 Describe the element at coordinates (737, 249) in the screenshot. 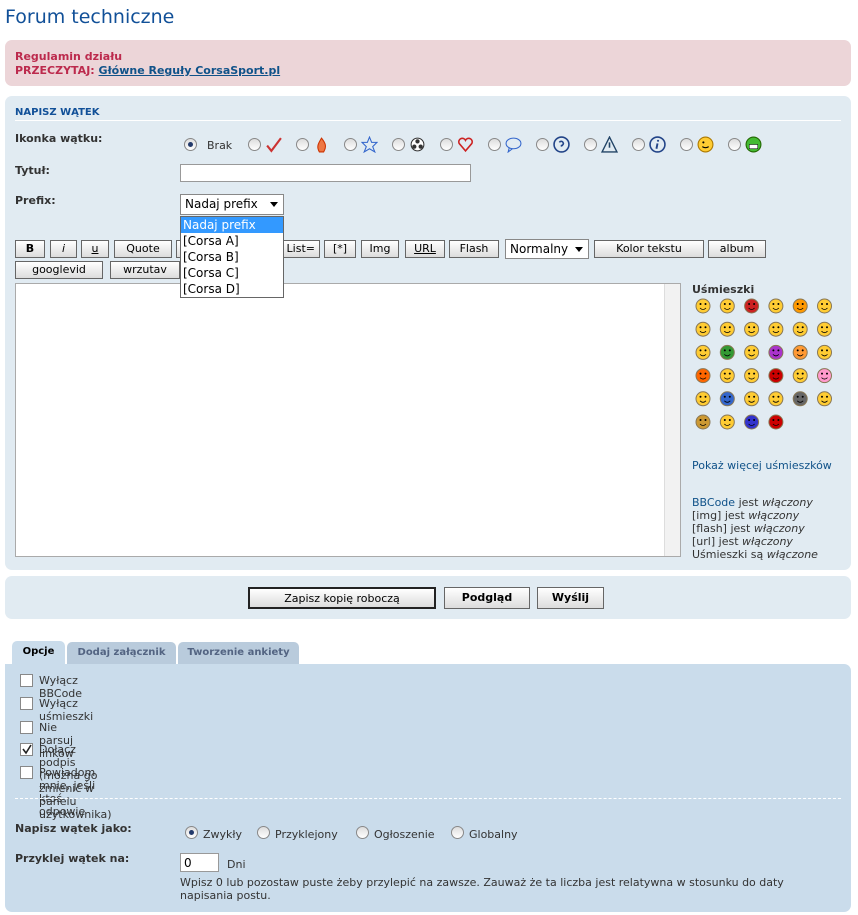

I see `album-button: album` at that location.